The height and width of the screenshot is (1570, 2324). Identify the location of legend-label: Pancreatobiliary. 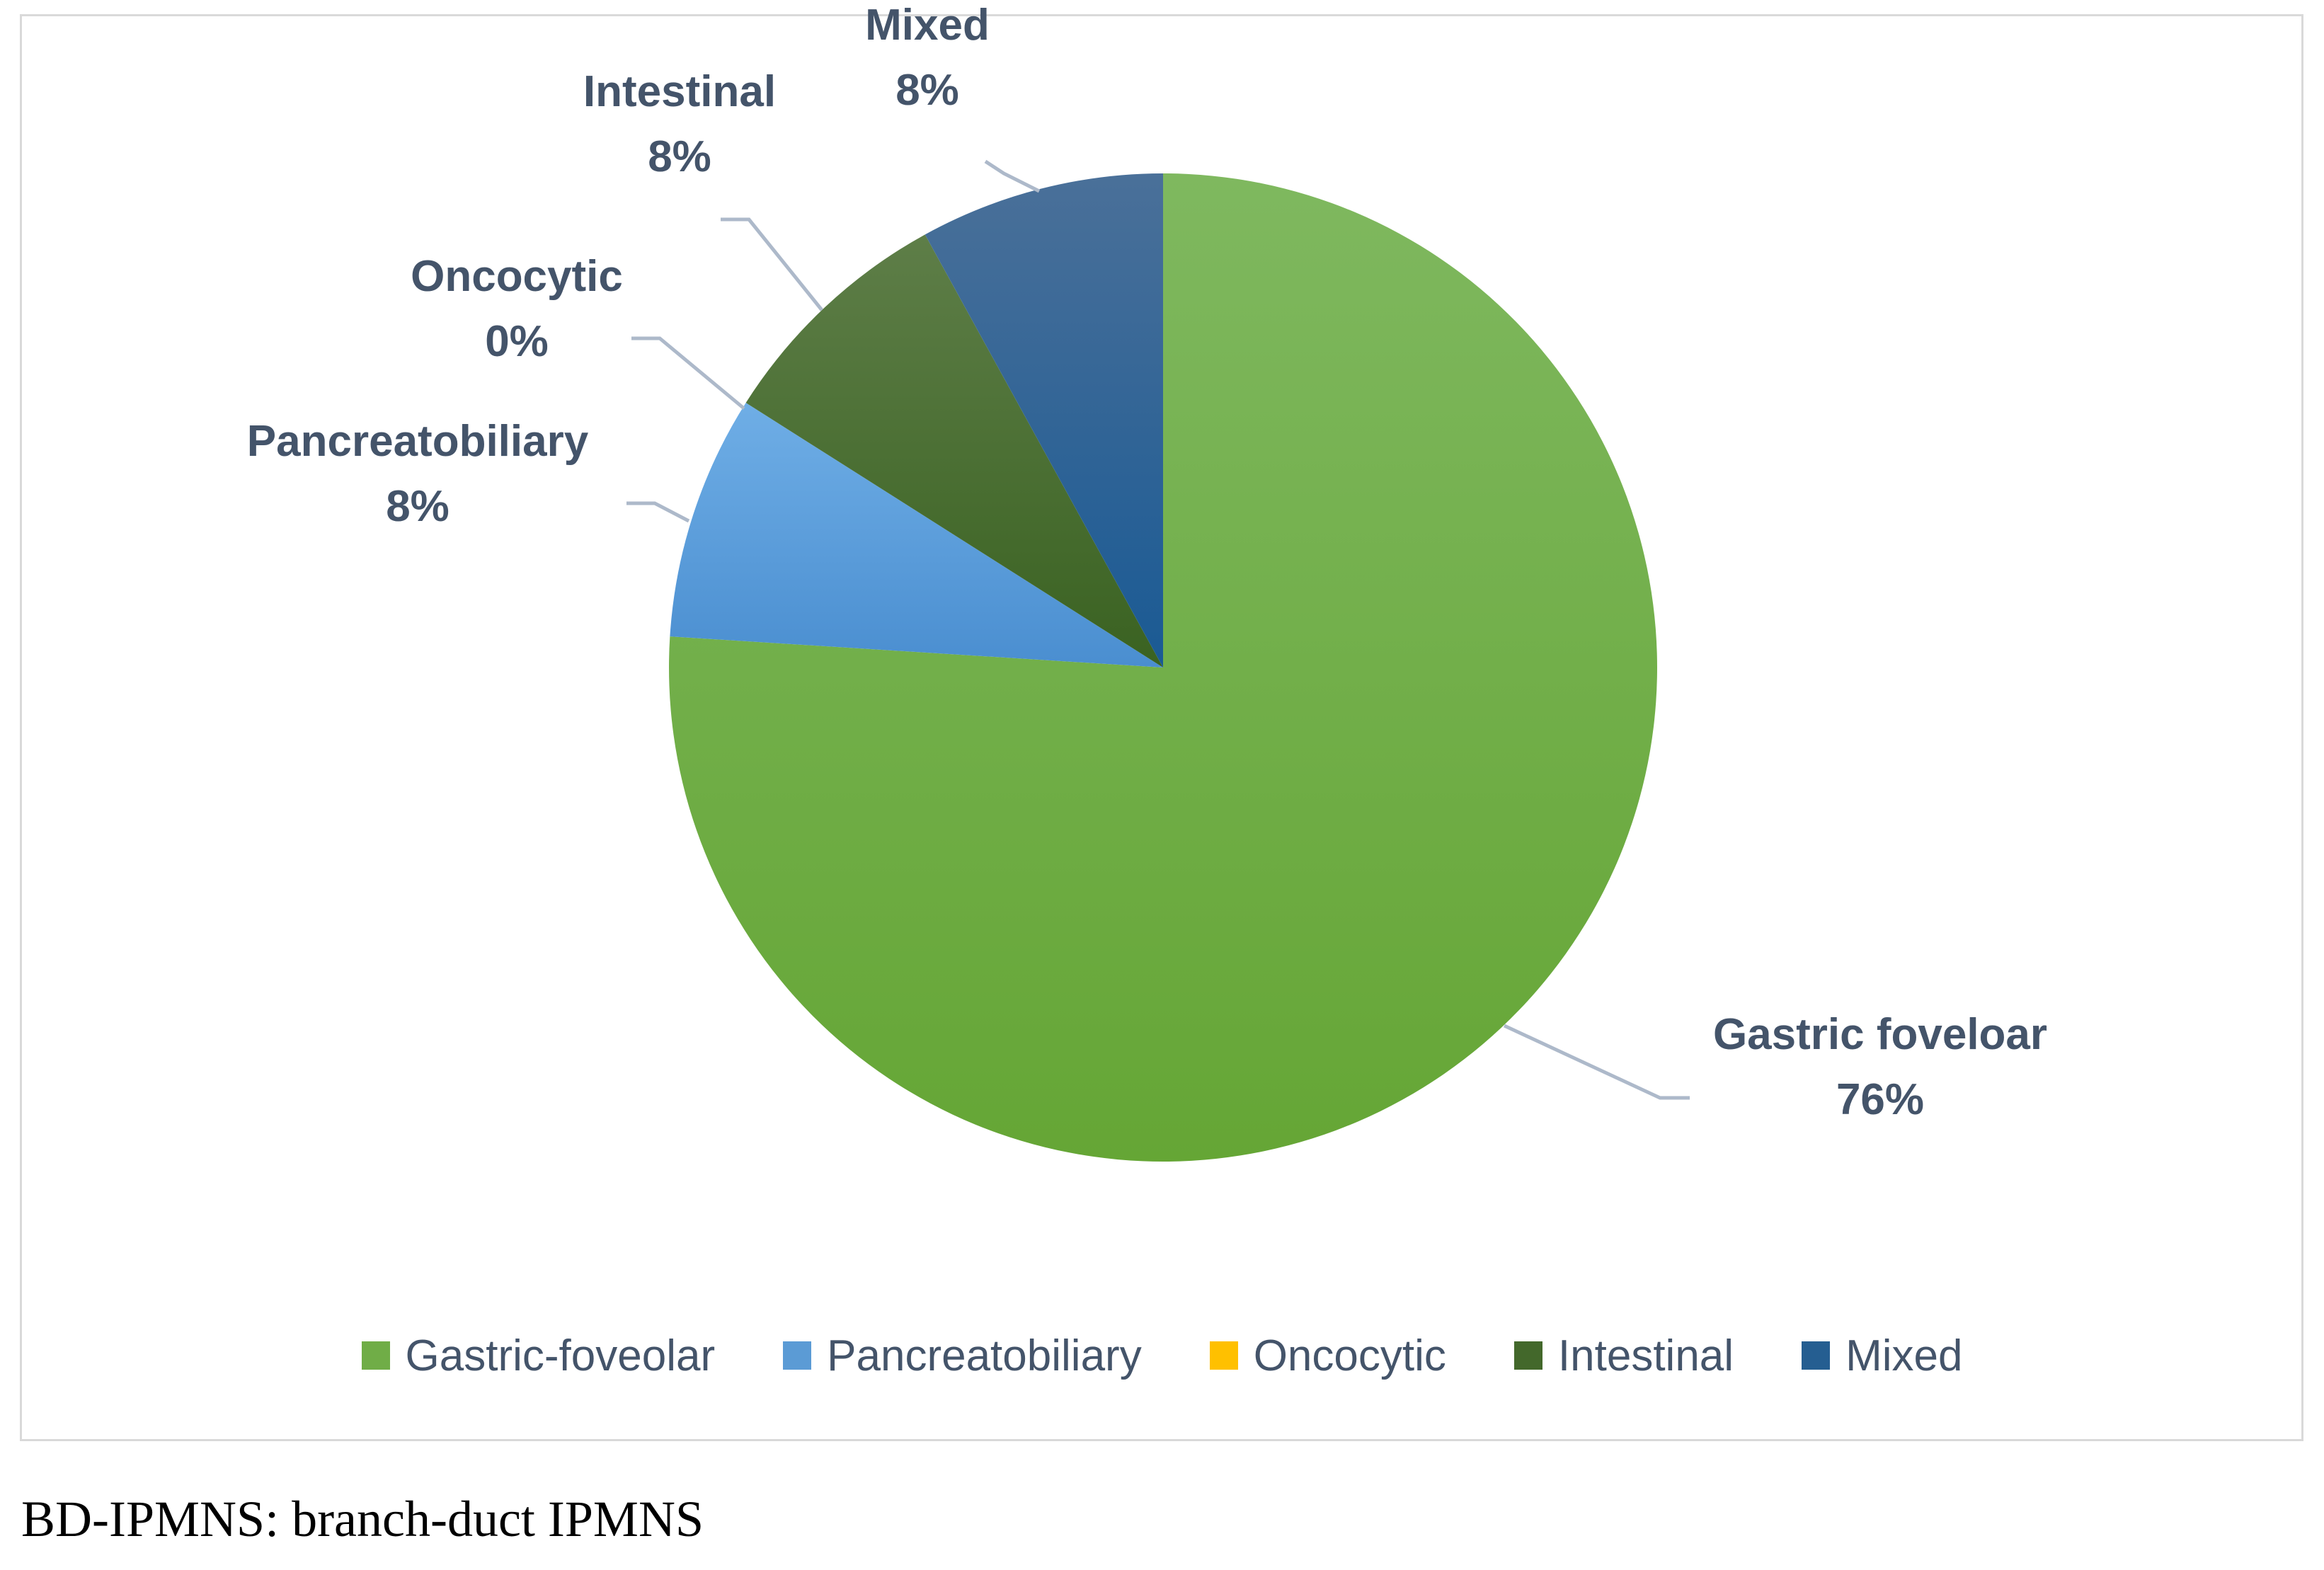
(984, 1355).